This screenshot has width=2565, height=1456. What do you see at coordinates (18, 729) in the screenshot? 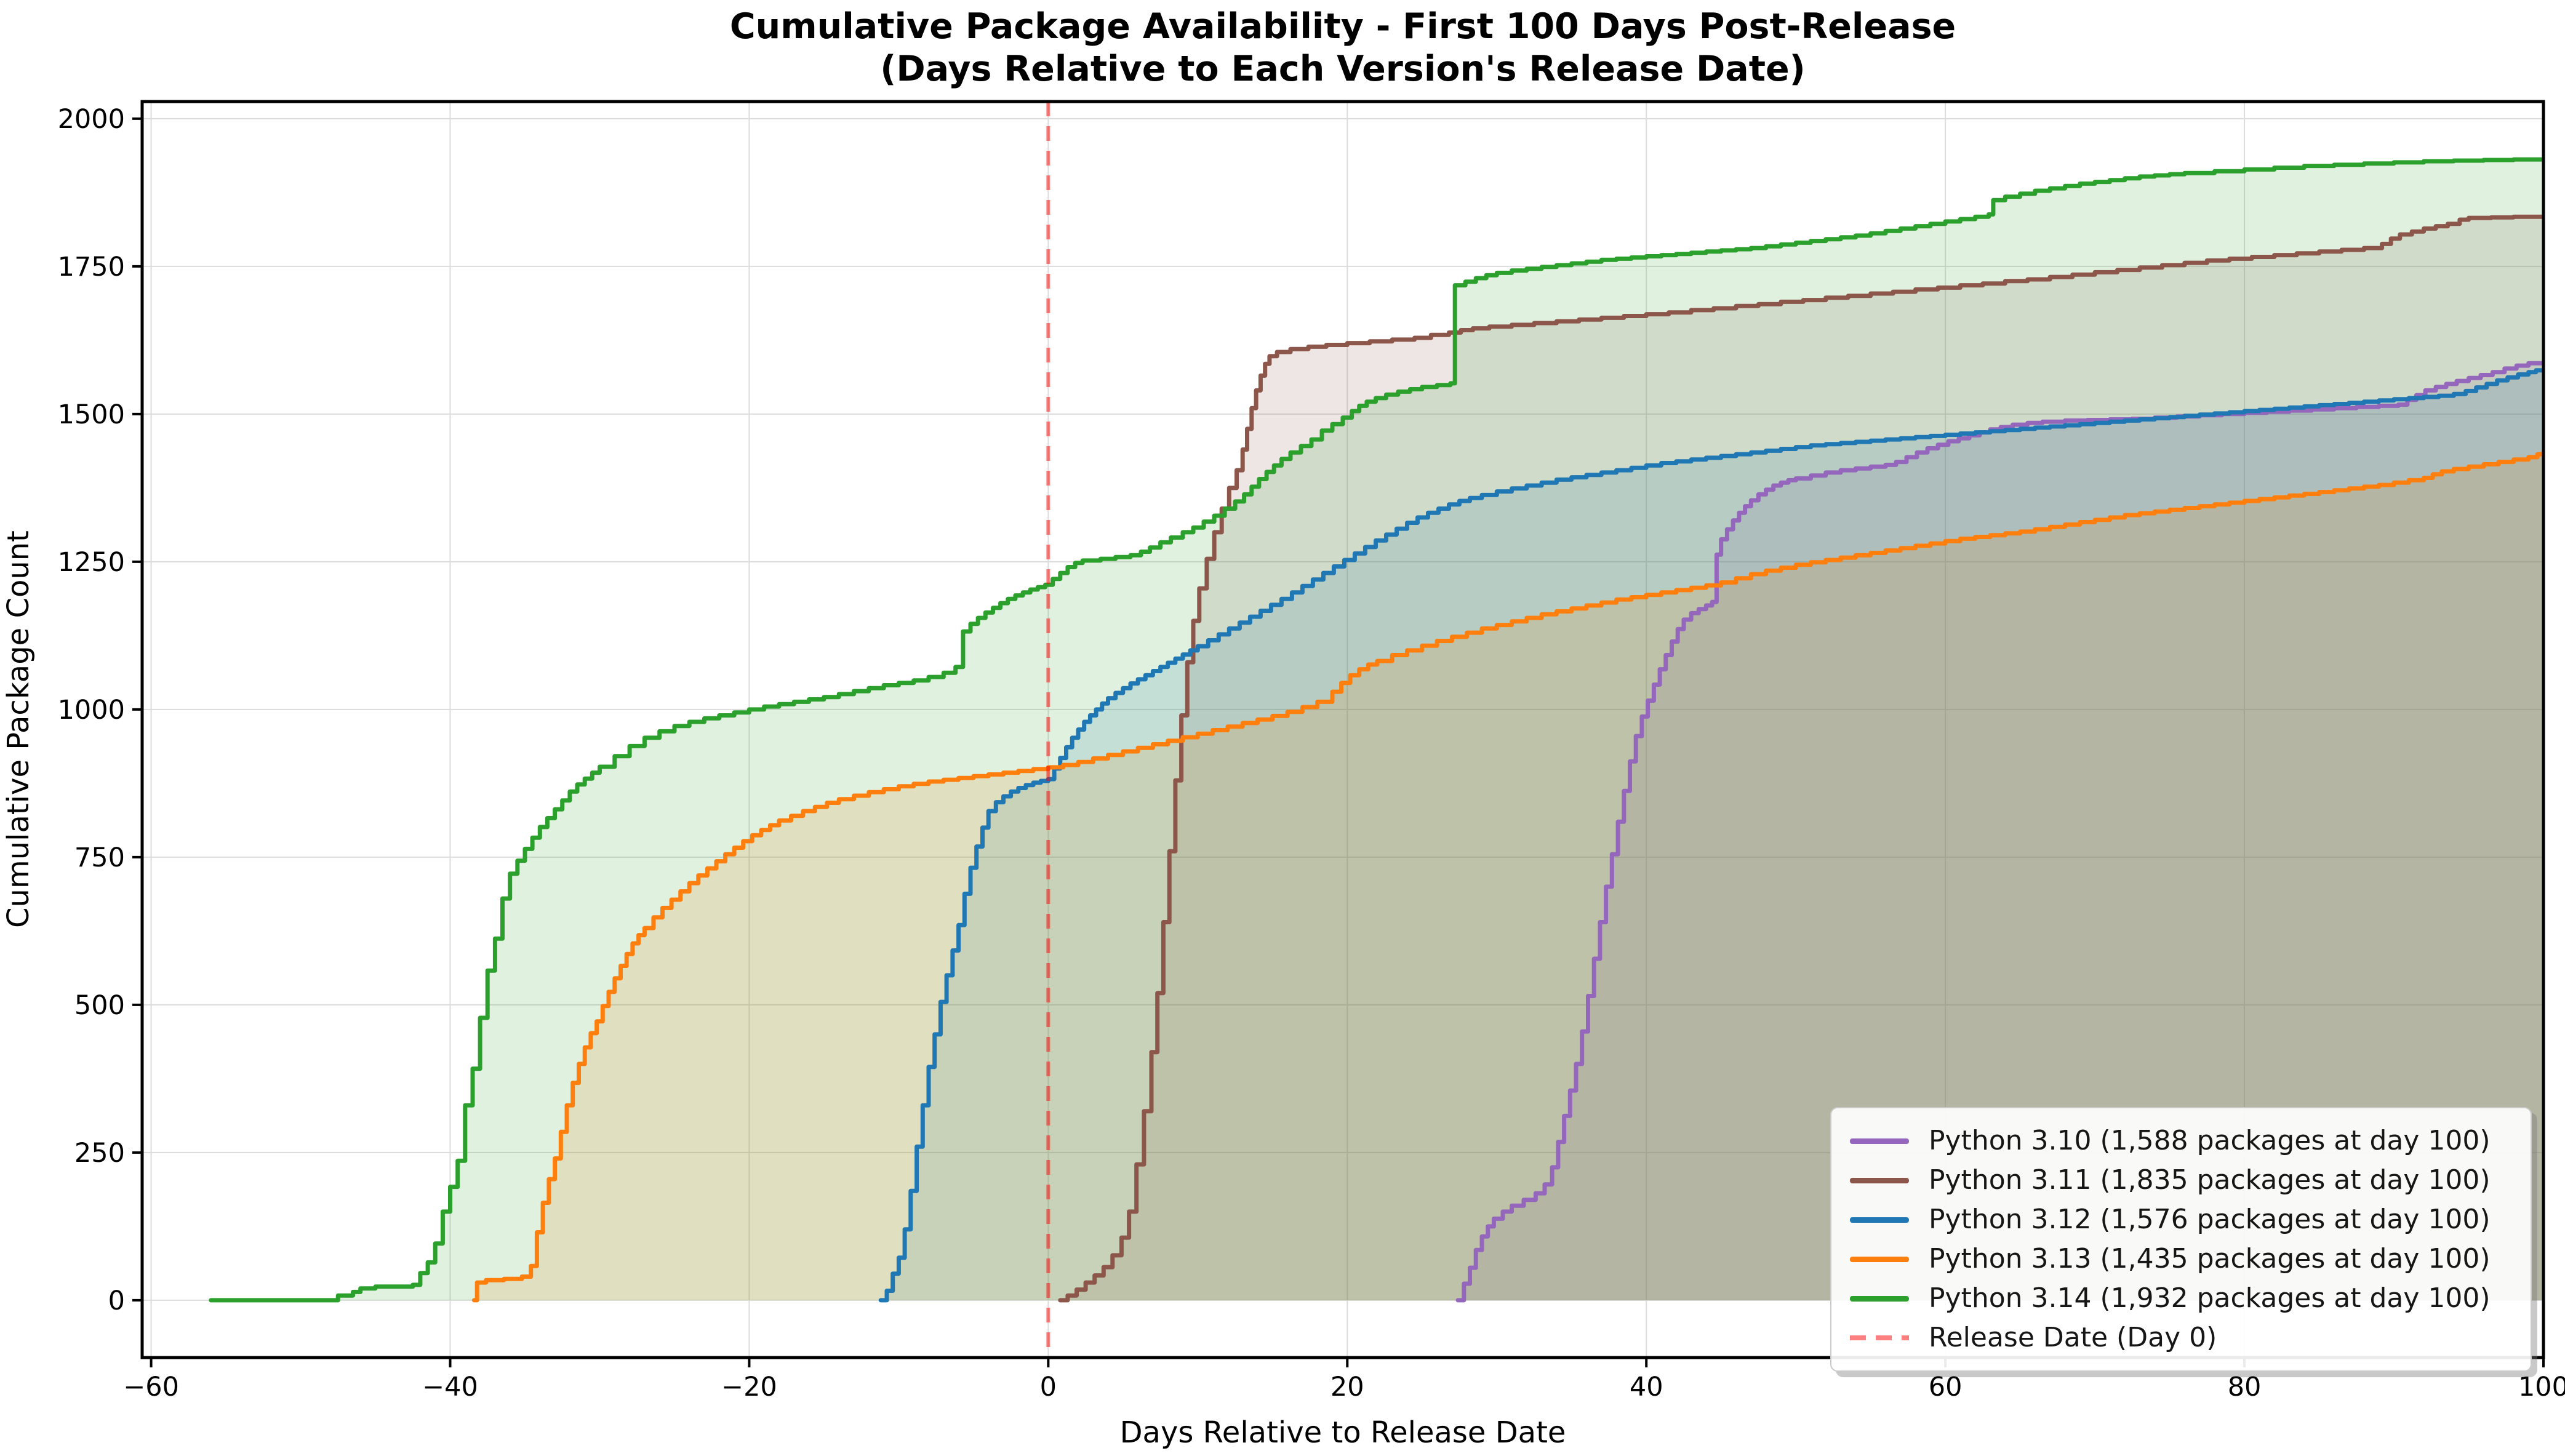
I see `y-axis-label: Cumulative Package Count` at bounding box center [18, 729].